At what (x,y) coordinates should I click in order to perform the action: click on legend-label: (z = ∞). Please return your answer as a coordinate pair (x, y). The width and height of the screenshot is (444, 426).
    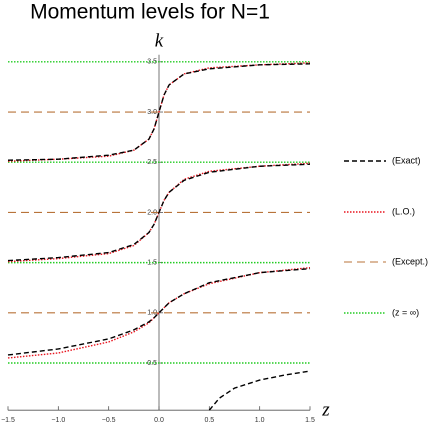
    Looking at the image, I should click on (405, 312).